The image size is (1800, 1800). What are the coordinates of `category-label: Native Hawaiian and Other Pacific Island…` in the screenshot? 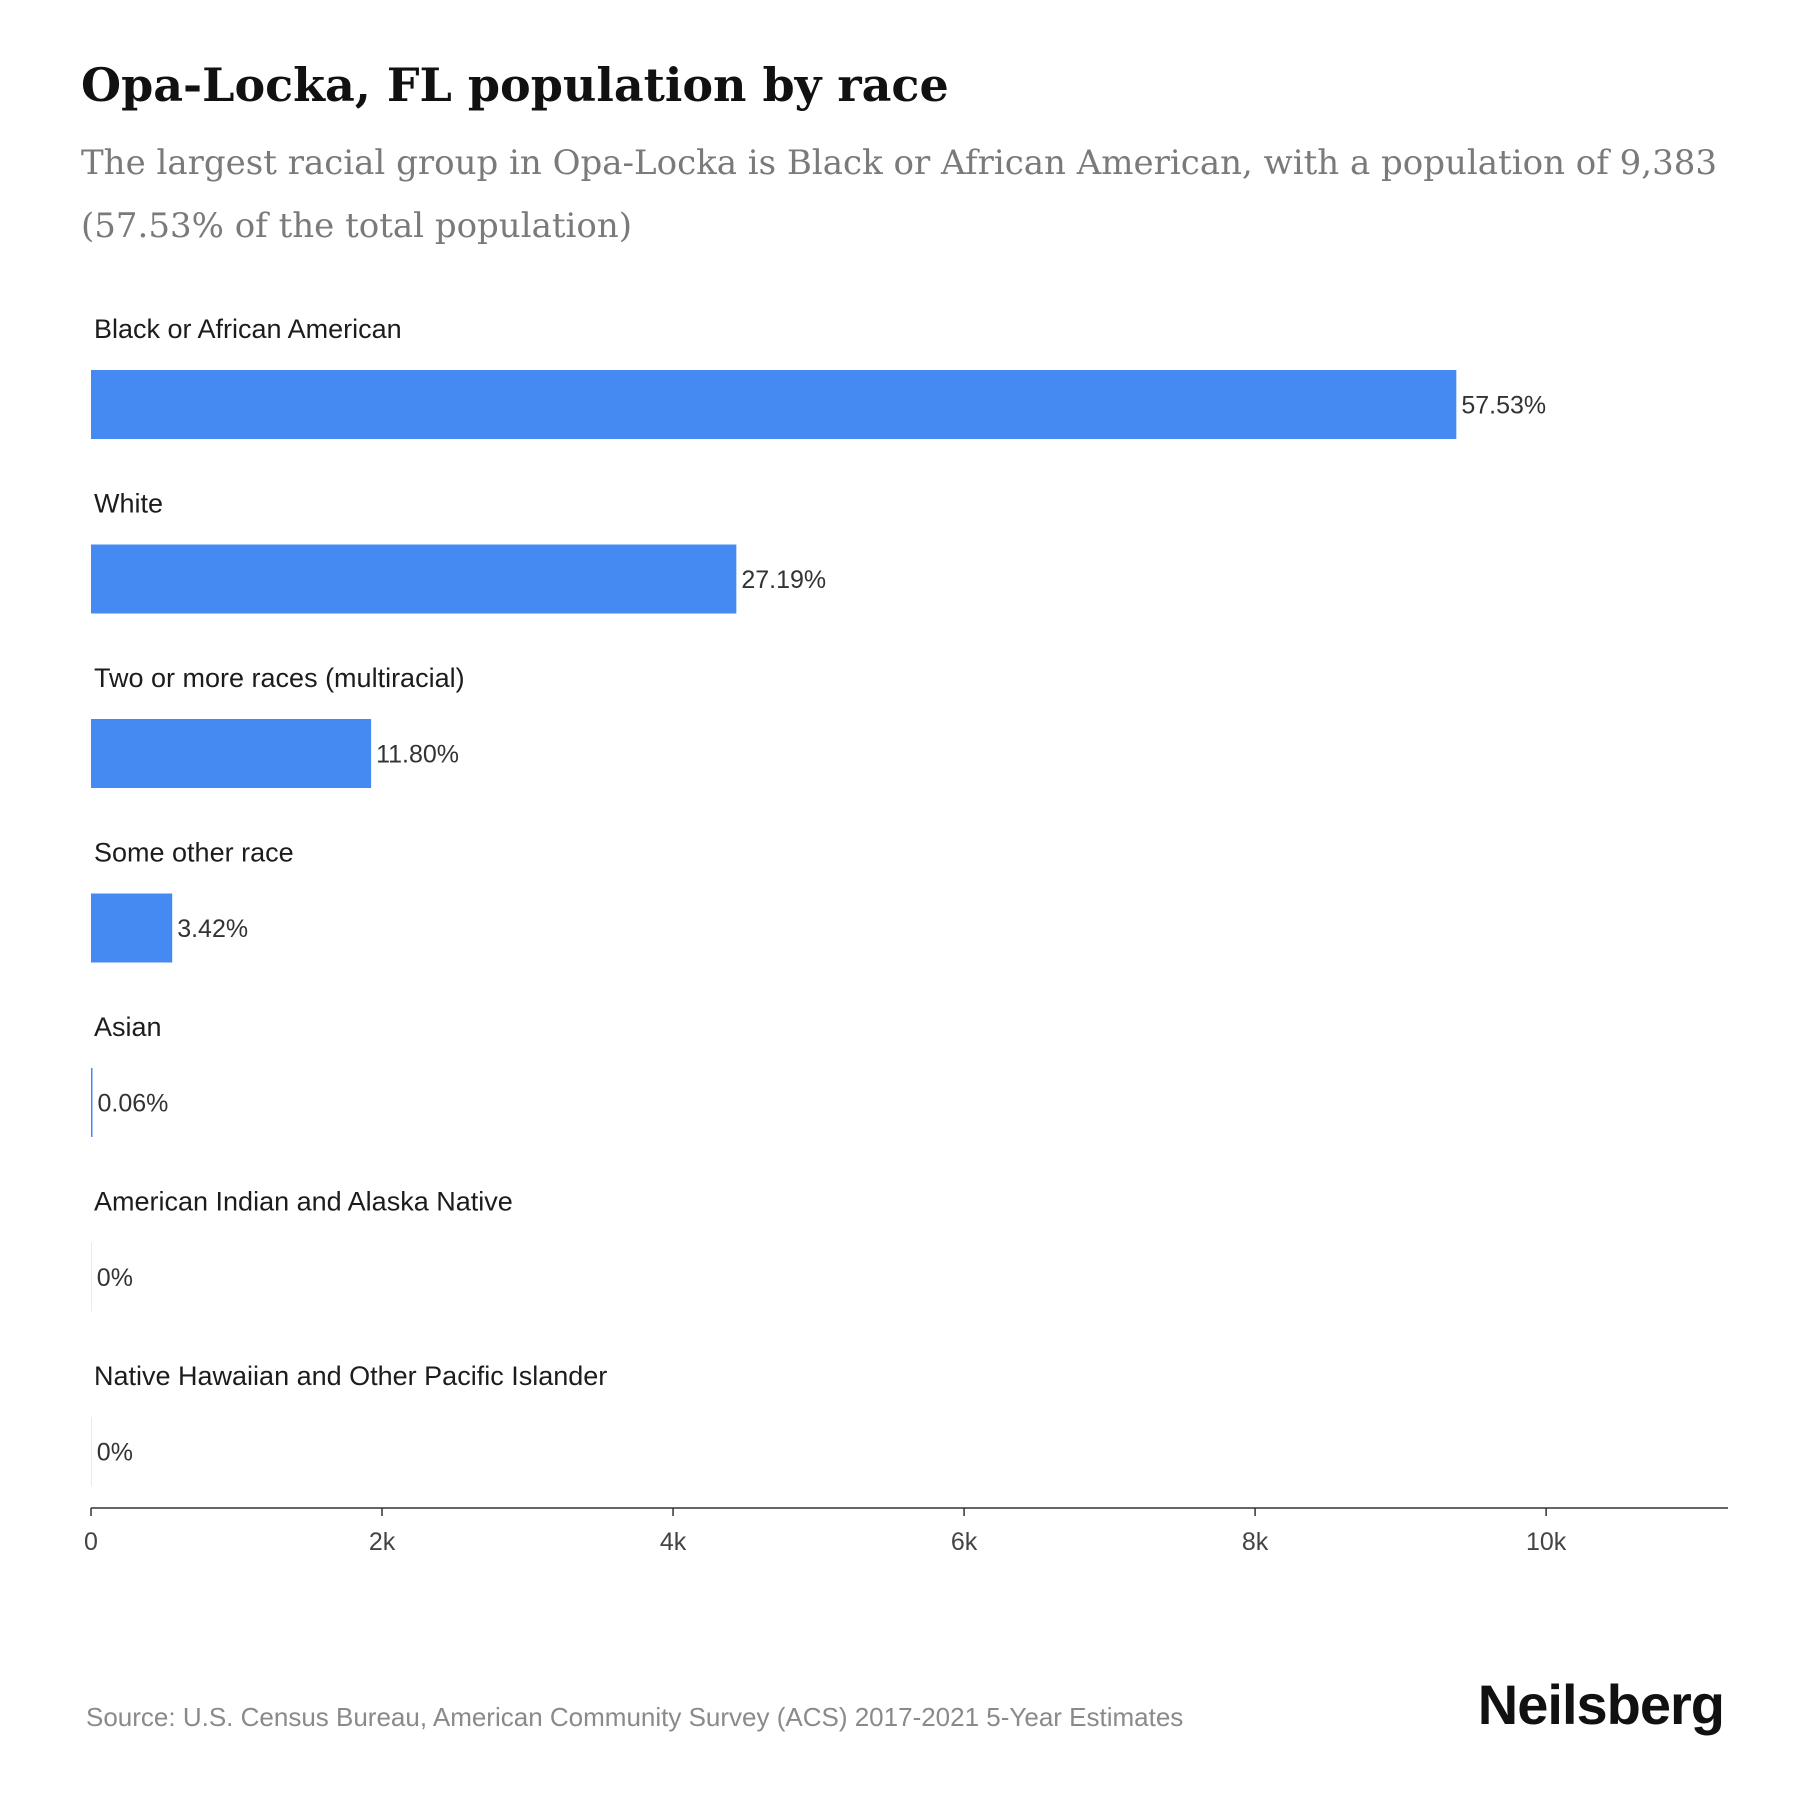 It's located at (350, 1376).